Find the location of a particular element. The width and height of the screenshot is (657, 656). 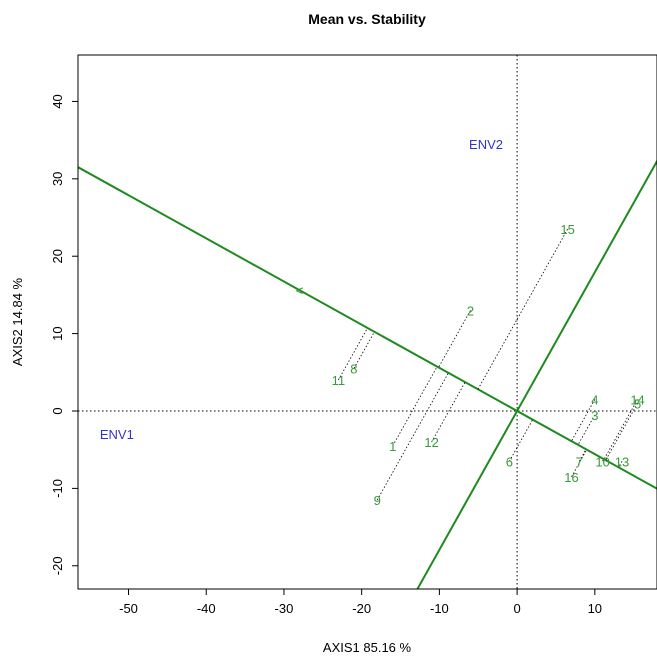

x-tick-label: -30 is located at coordinates (284, 608).